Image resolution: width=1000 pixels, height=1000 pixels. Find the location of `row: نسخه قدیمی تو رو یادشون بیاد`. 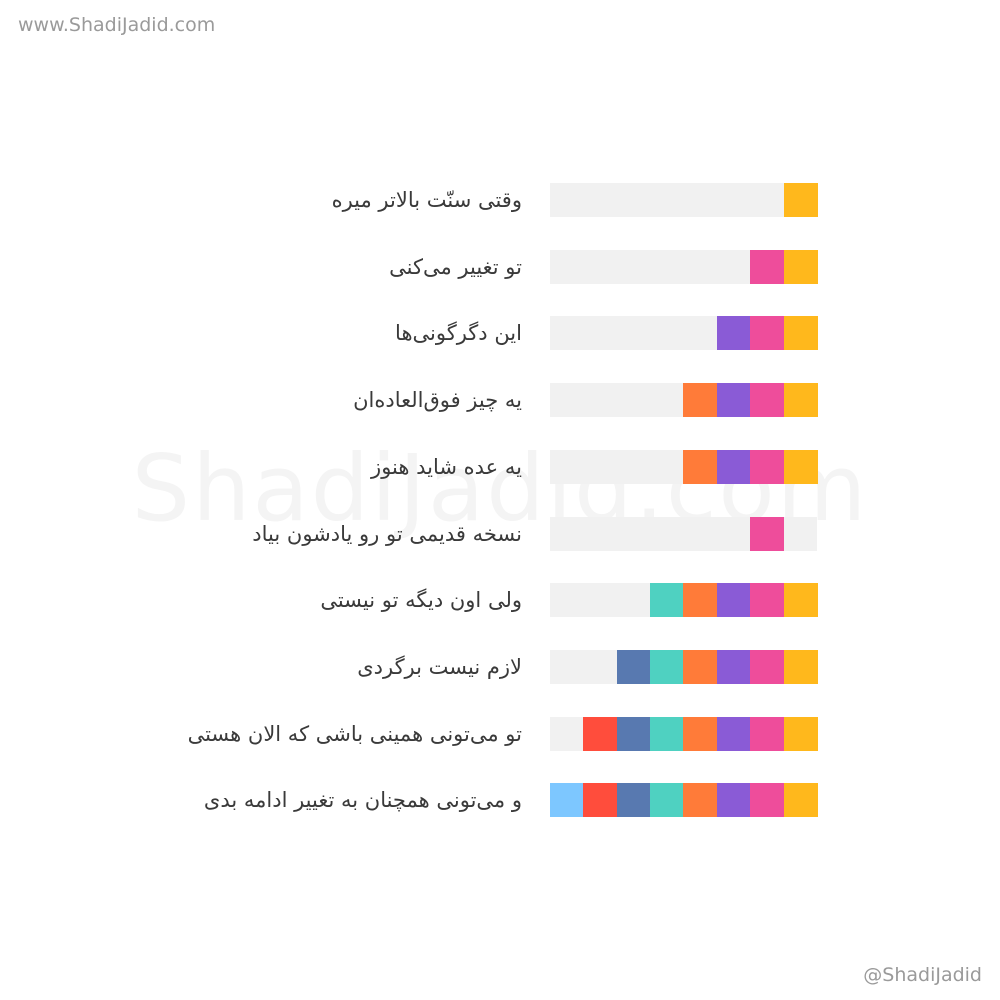

row: نسخه قدیمی تو رو یادشون بیاد is located at coordinates (500, 533).